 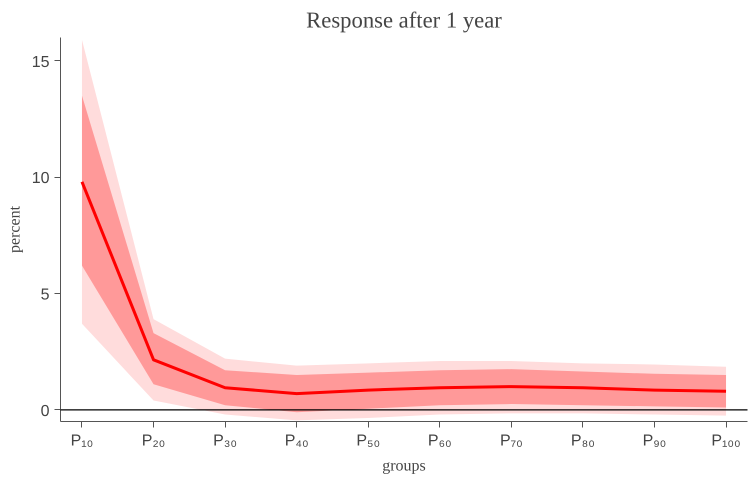 I want to click on x-tick-label: P₇₀, so click(x=511, y=441).